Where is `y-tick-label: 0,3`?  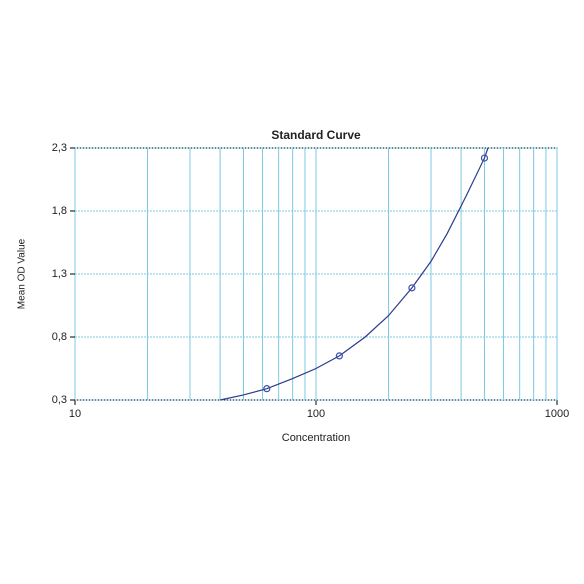
y-tick-label: 0,3 is located at coordinates (59, 400).